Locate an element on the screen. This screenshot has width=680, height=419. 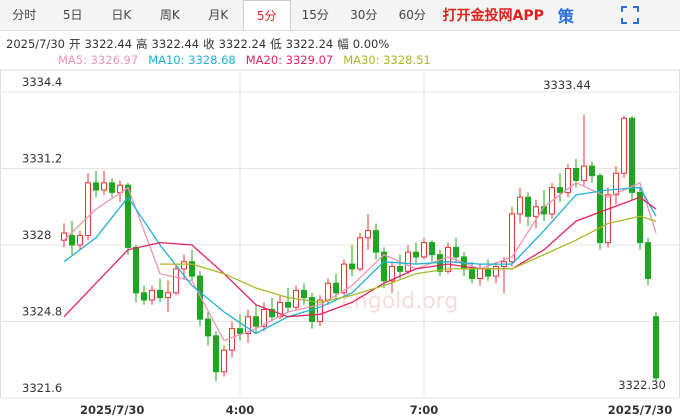
tab: 周K is located at coordinates (169, 15).